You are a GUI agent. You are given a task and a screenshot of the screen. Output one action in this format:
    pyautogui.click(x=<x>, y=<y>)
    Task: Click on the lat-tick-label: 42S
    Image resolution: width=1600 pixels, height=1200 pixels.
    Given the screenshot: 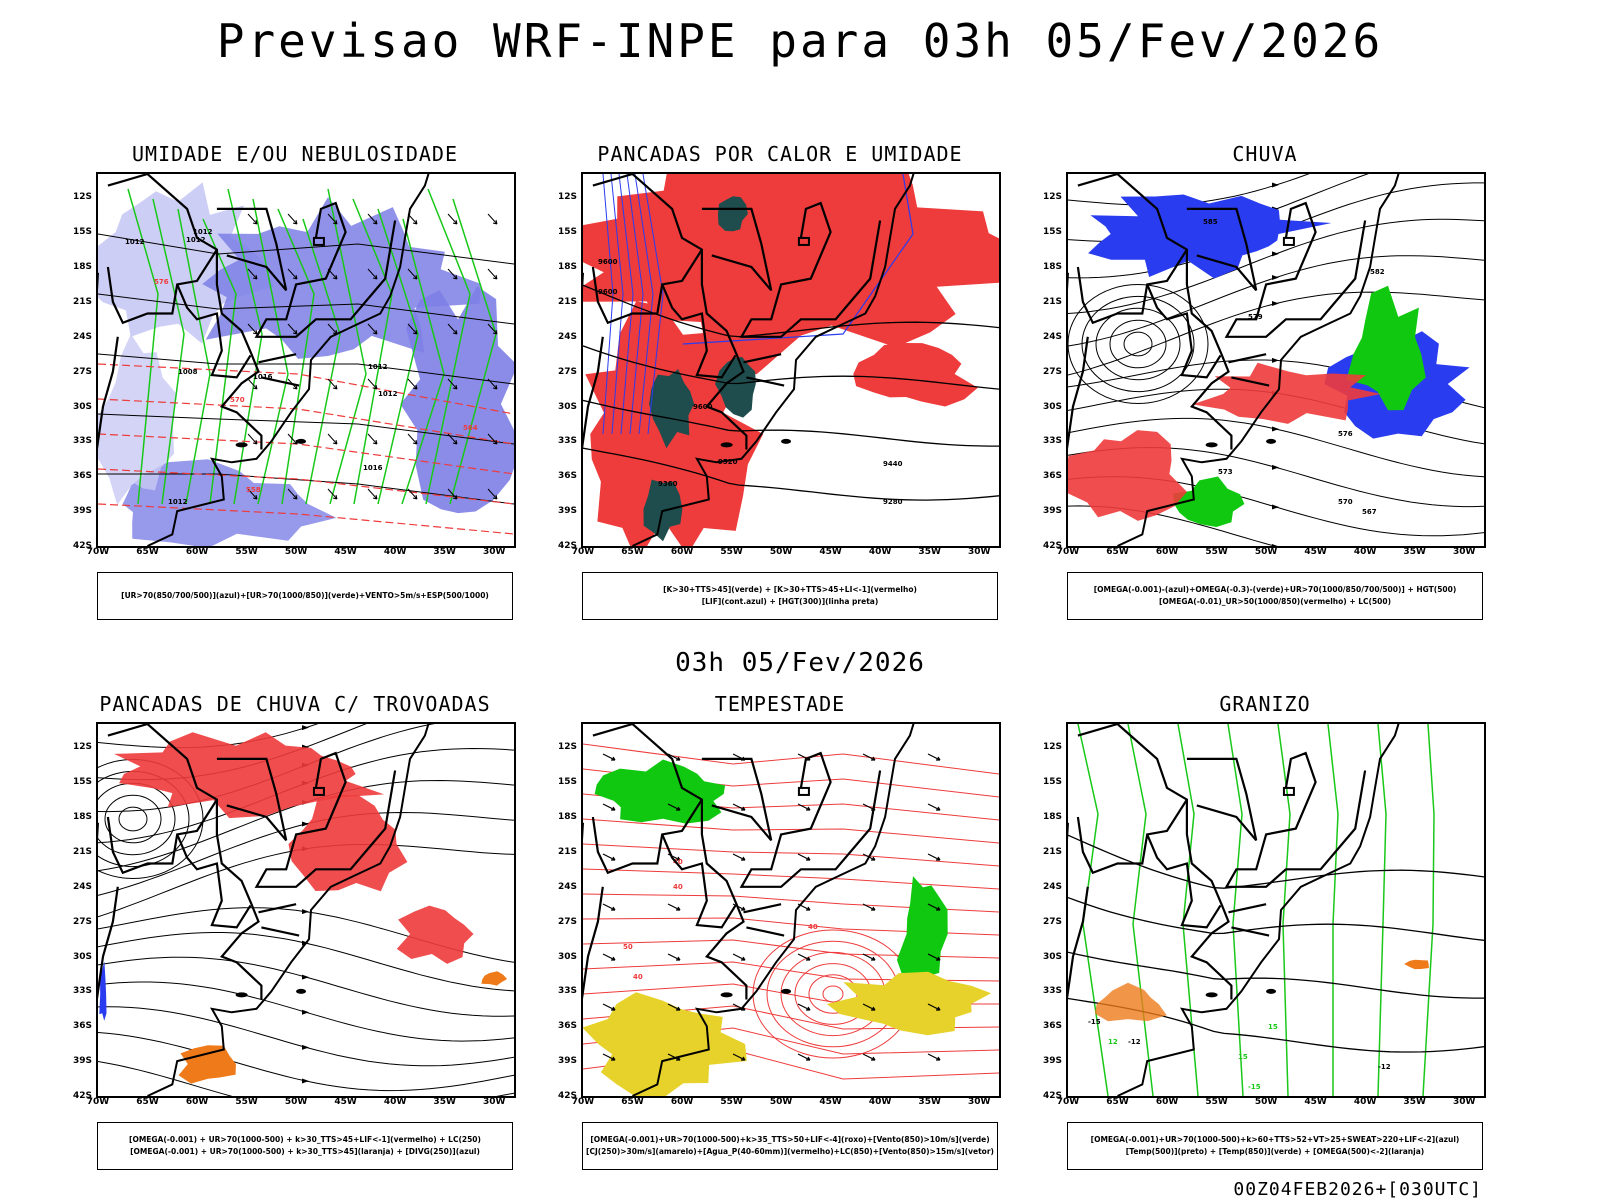 What is the action you would take?
    pyautogui.click(x=82, y=546)
    